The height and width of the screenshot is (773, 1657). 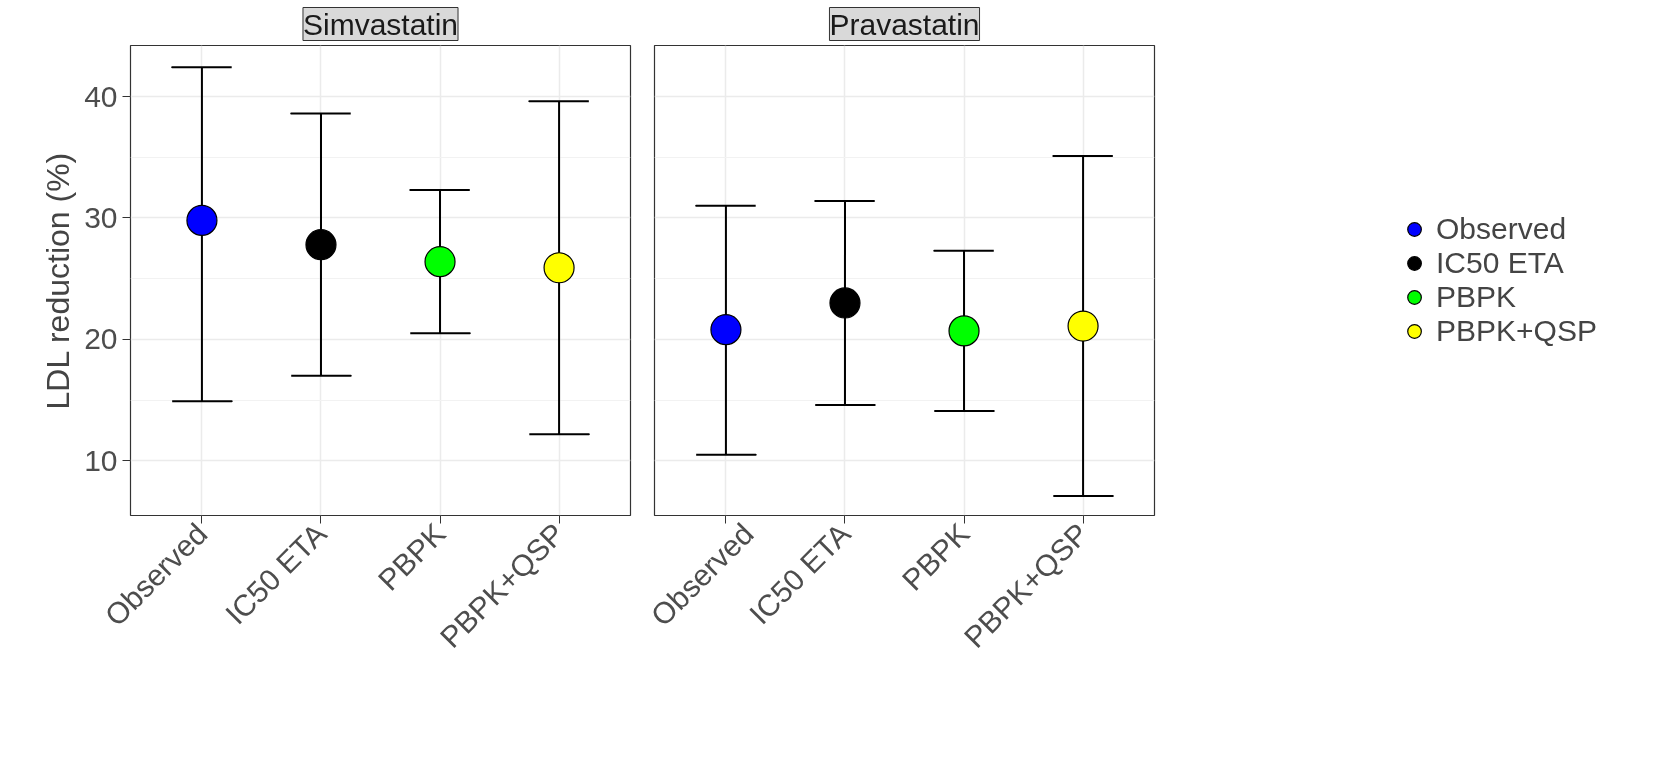 I want to click on chart-title: Pravastatin, so click(x=904, y=24).